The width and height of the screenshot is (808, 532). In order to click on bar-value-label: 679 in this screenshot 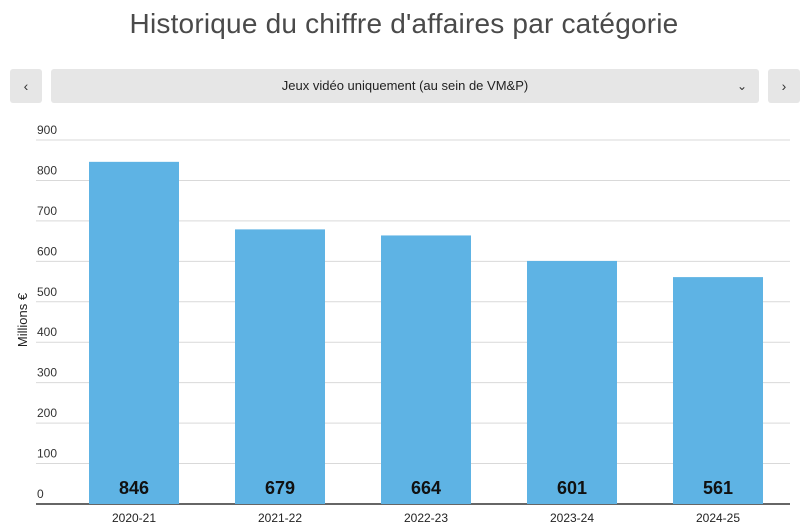, I will do `click(280, 488)`.